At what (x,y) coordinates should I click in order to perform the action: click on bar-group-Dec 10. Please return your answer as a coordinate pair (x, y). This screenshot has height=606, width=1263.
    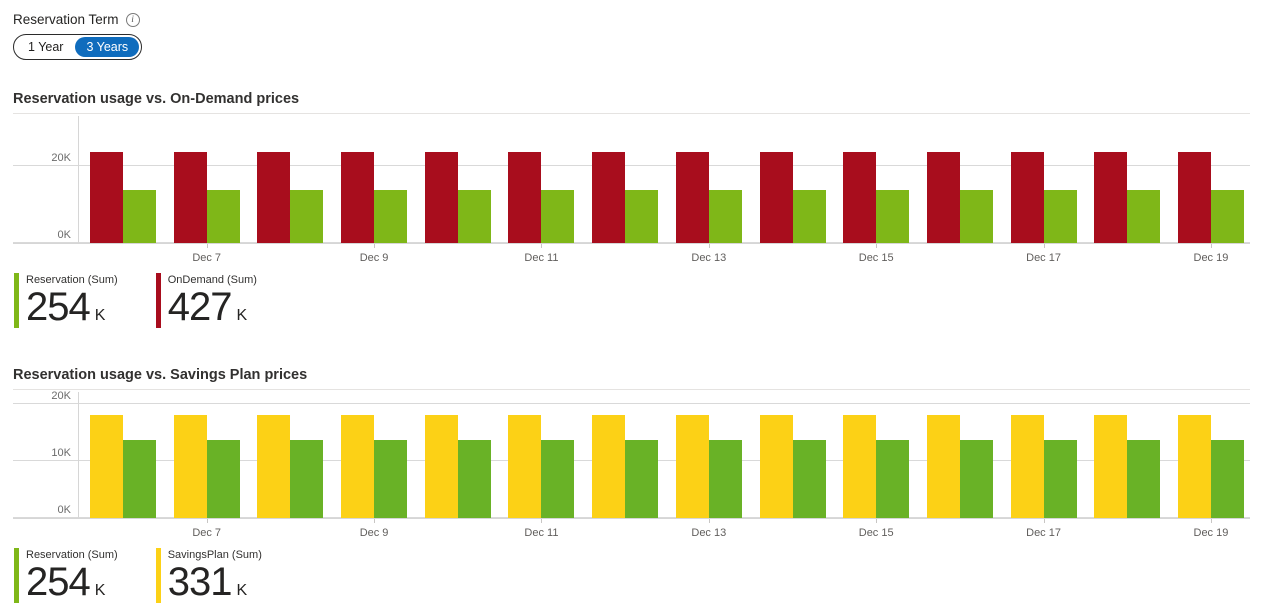
    Looking at the image, I should click on (457, 466).